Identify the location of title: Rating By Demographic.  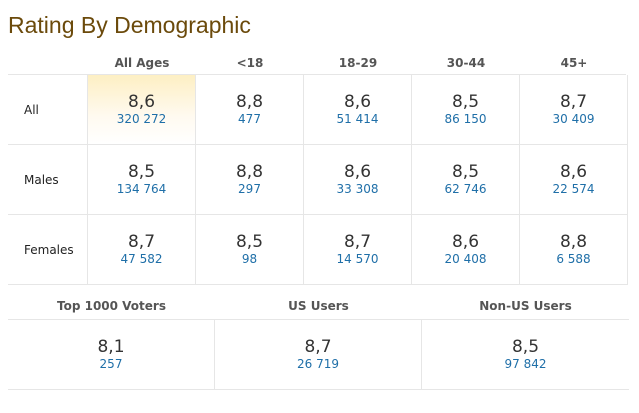
(129, 25).